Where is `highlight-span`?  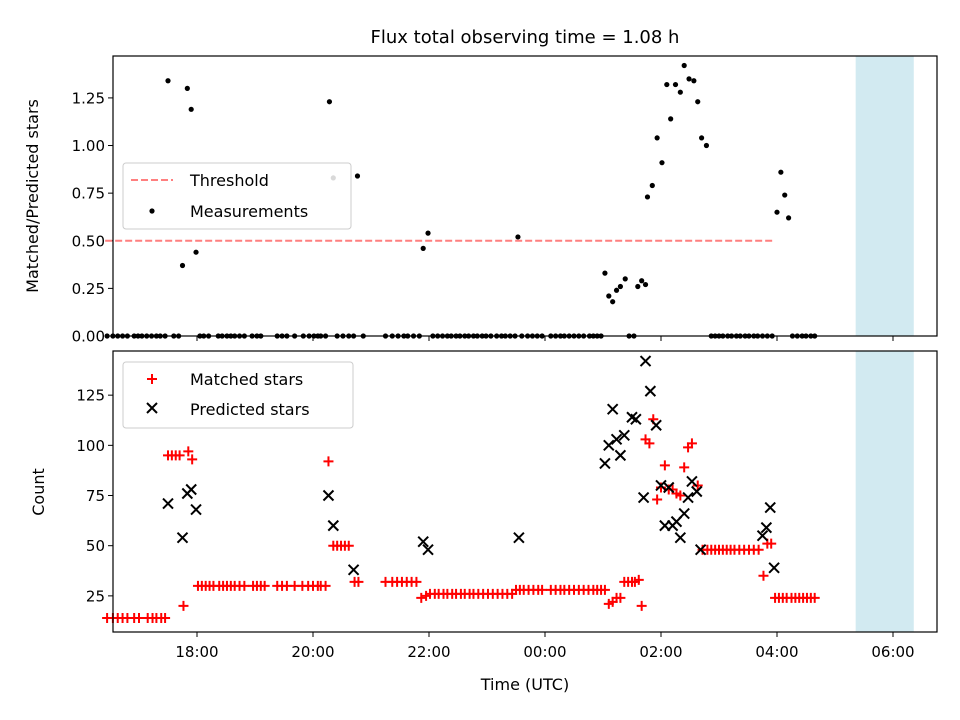 highlight-span is located at coordinates (884, 196).